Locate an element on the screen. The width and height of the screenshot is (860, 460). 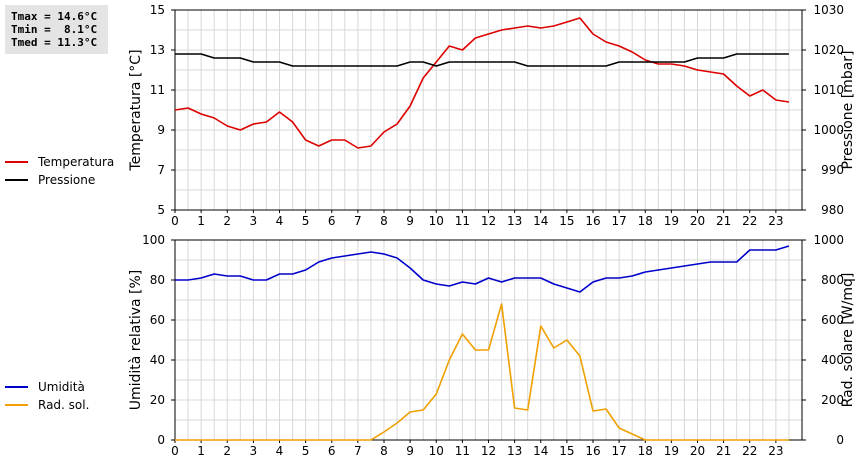
legend-label: Rad. sol. is located at coordinates (63, 405).